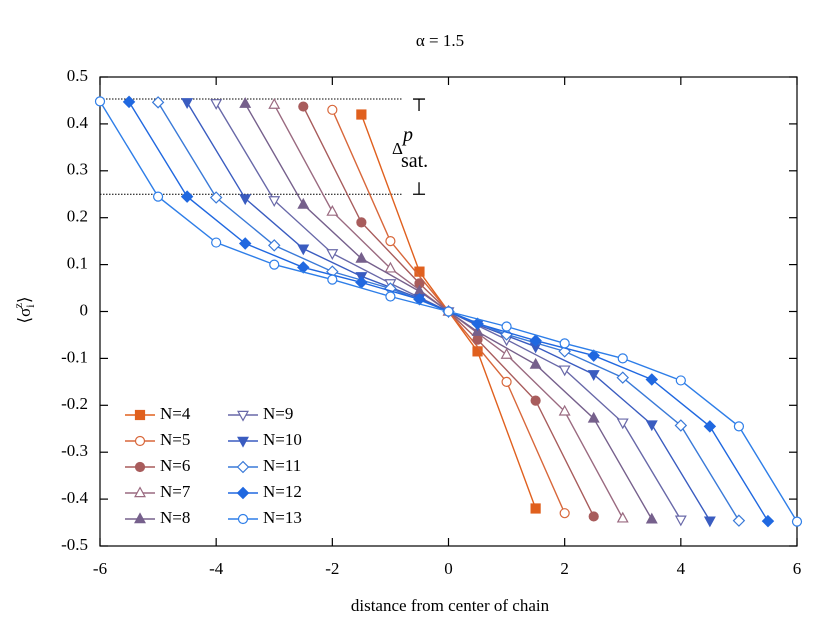 The height and width of the screenshot is (623, 830). What do you see at coordinates (74, 450) in the screenshot?
I see `y-tick-label: -0.3` at bounding box center [74, 450].